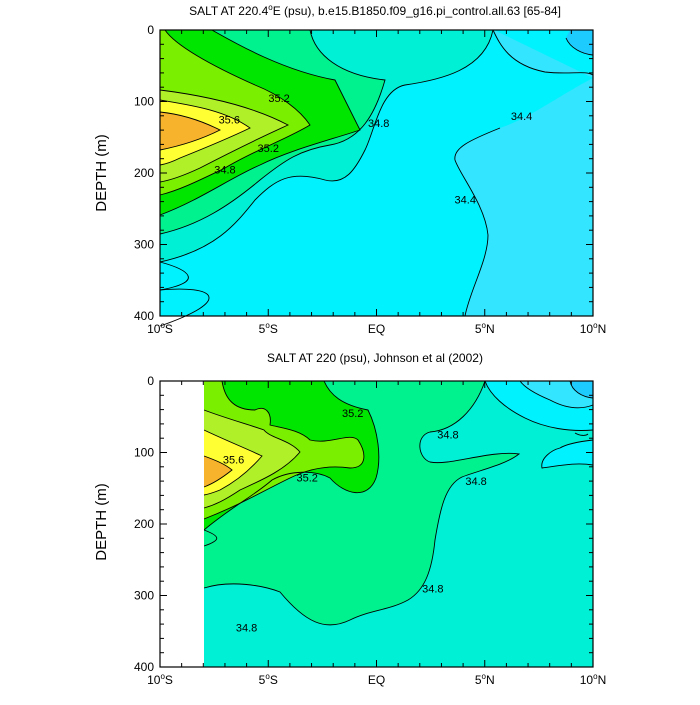 The image size is (700, 705). I want to click on panel-title: SALT AT 220 (psu), Johnson et al (2002), so click(375, 358).